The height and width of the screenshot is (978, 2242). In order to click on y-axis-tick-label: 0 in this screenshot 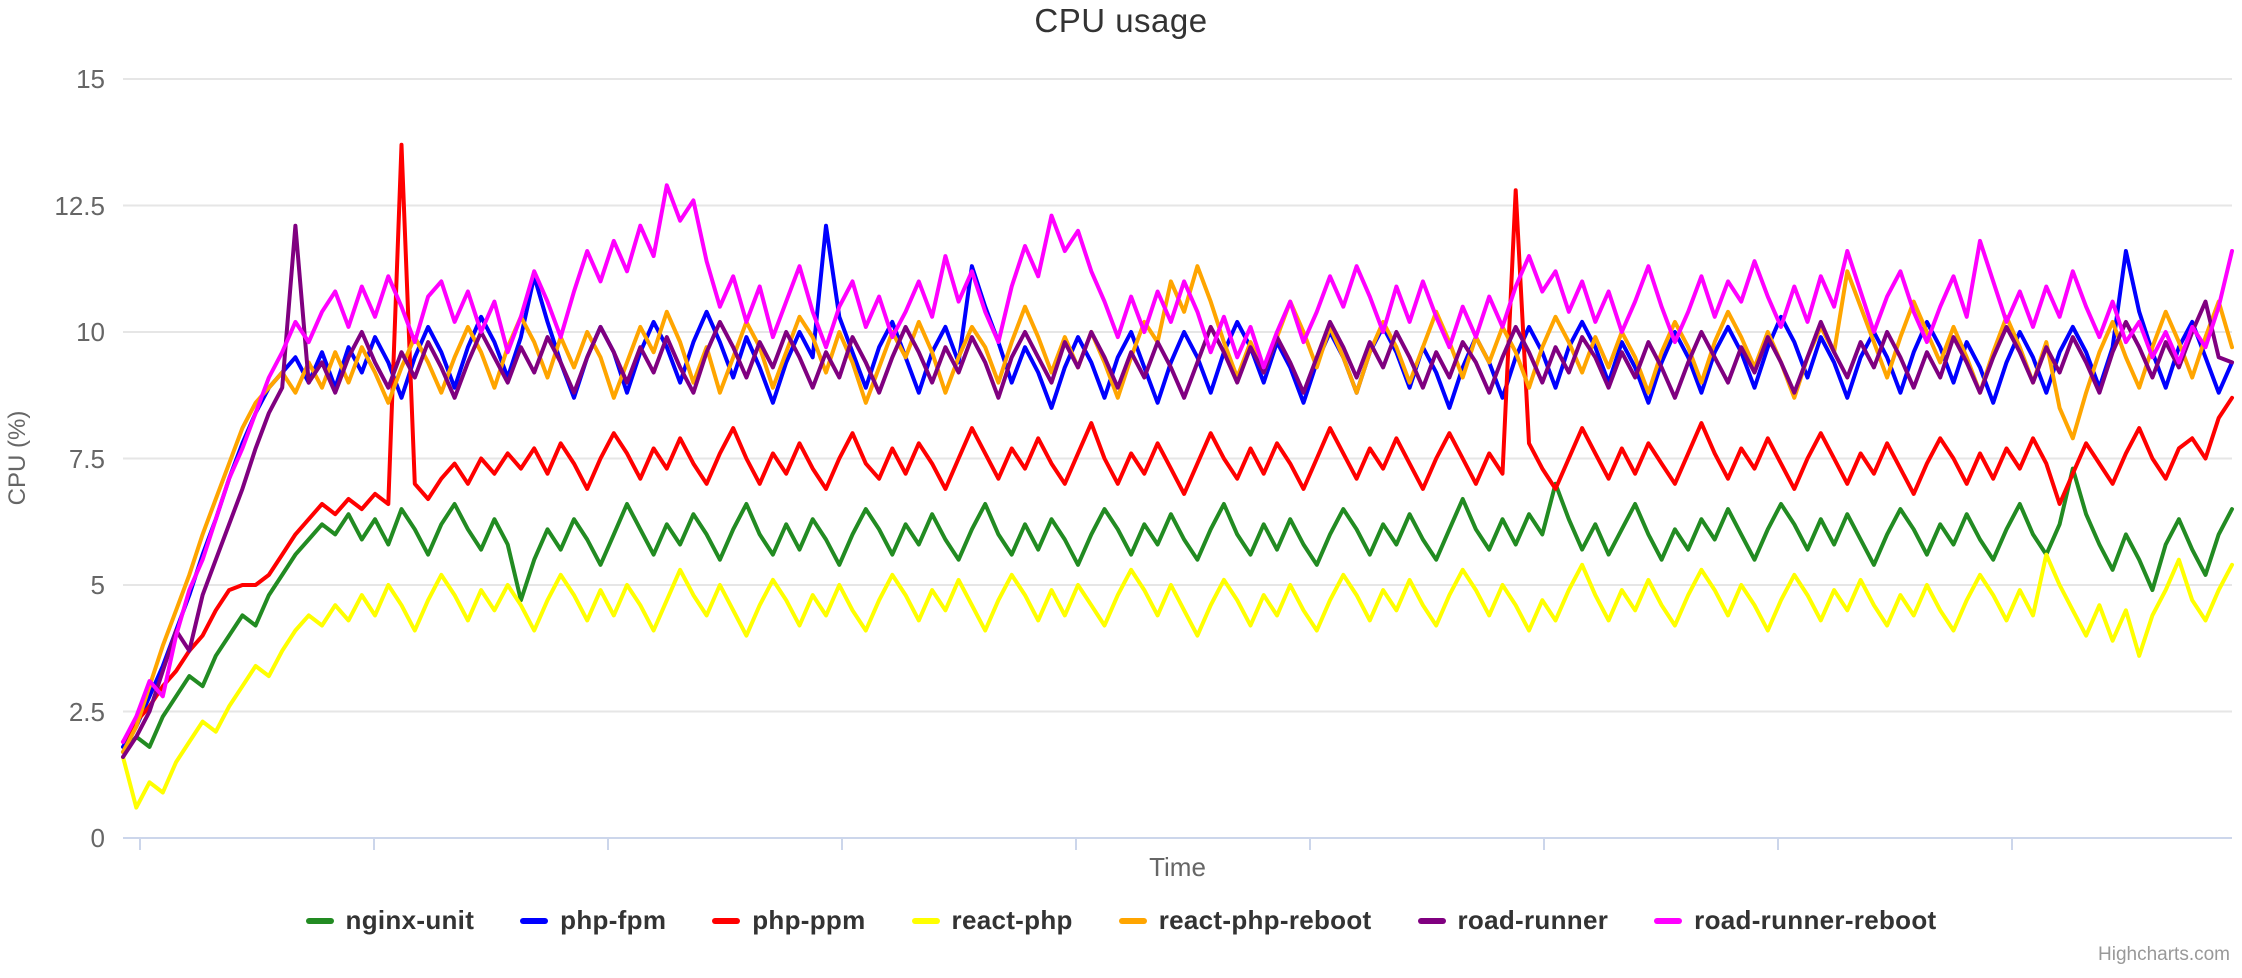, I will do `click(97, 838)`.